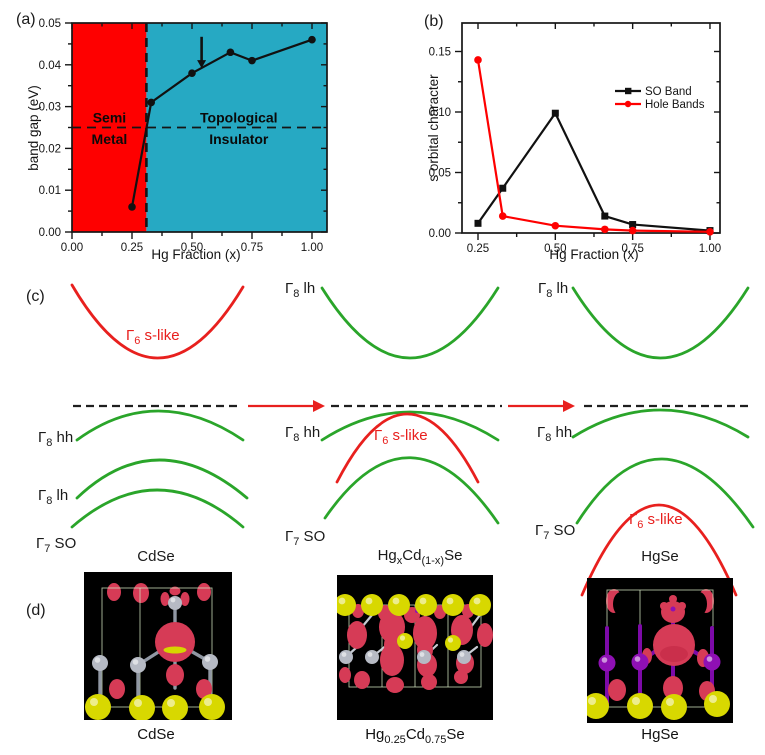 Image resolution: width=765 pixels, height=755 pixels. What do you see at coordinates (300, 290) in the screenshot?
I see `band-label-gamma8-lh: Γ8 lh` at bounding box center [300, 290].